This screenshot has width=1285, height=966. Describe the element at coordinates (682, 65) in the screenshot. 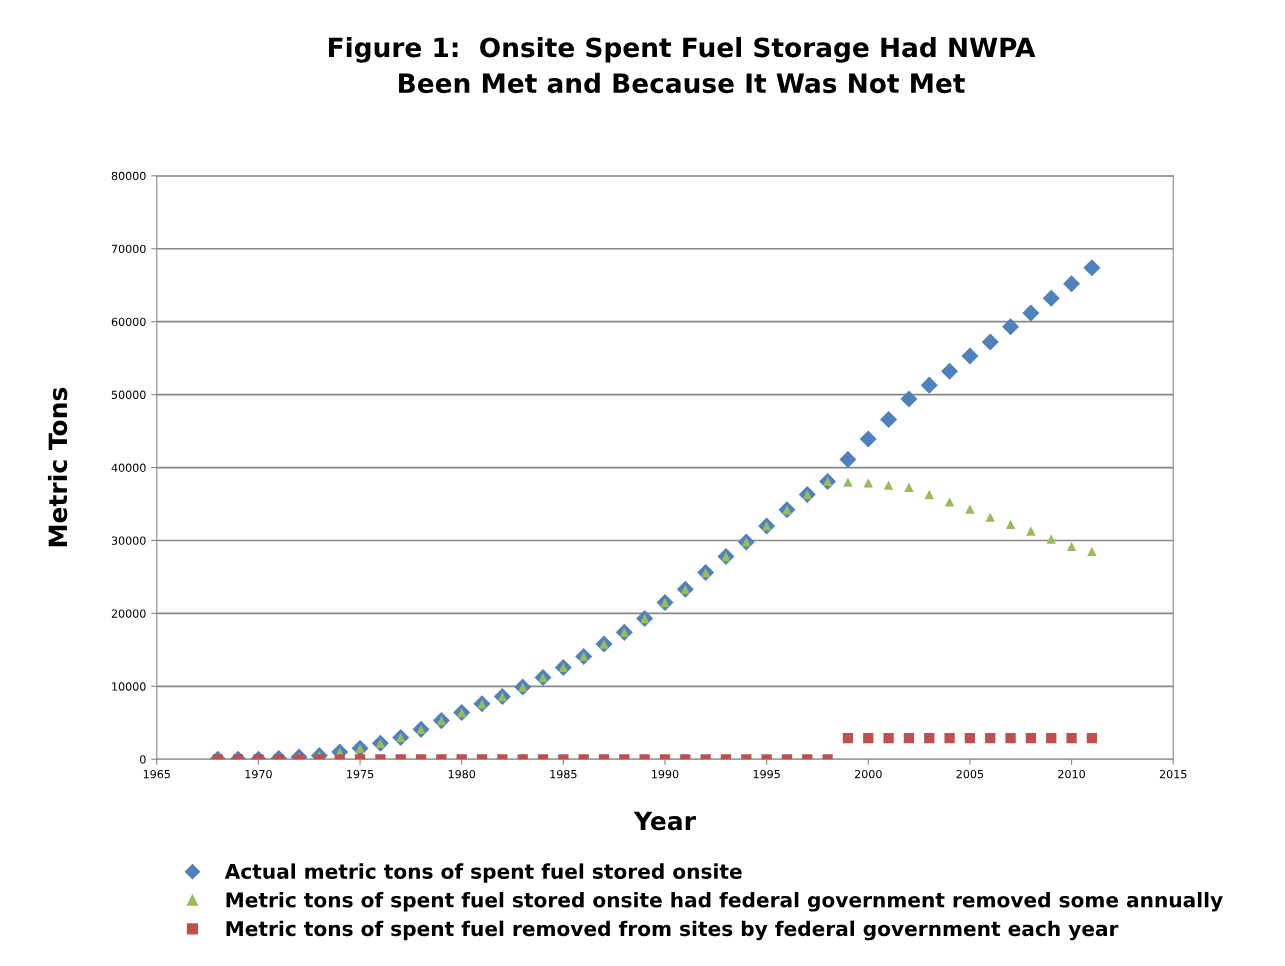

I see `chart-title: Figure 1: Onsite Spent Fuel Storage Had NWPA Been Met and Because It Was Not Met` at that location.